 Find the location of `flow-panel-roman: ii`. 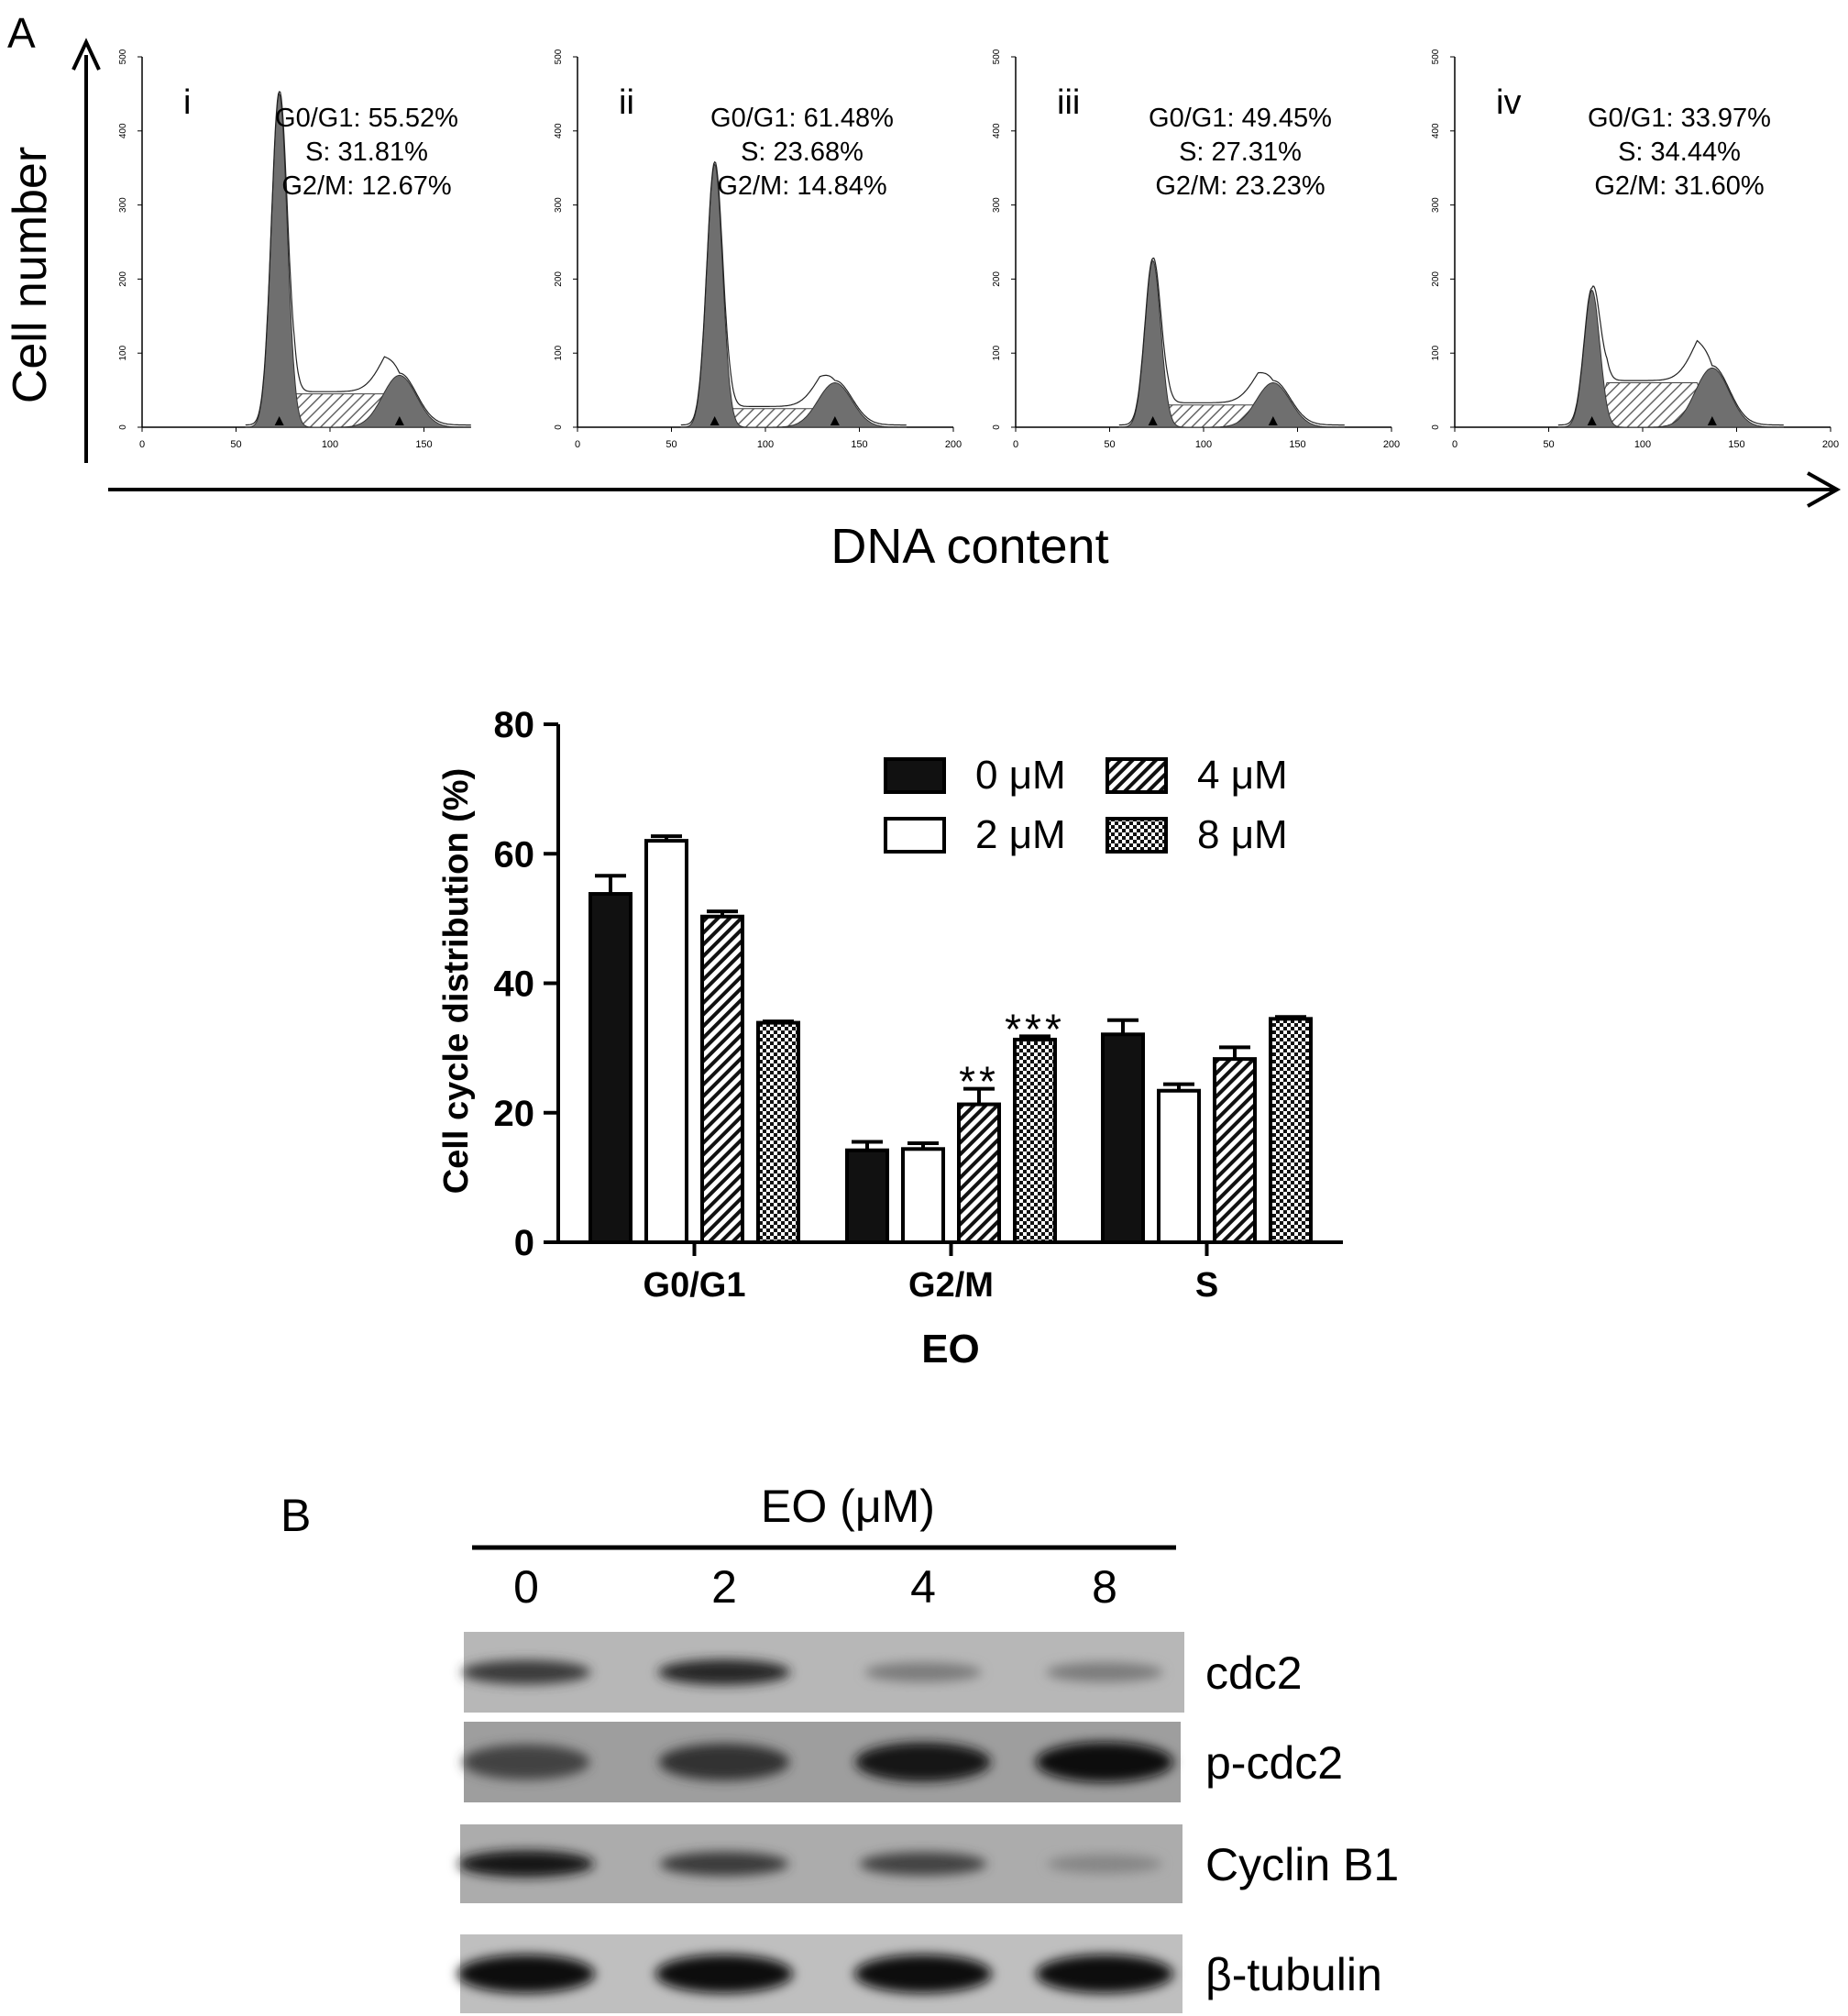

flow-panel-roman: ii is located at coordinates (626, 102).